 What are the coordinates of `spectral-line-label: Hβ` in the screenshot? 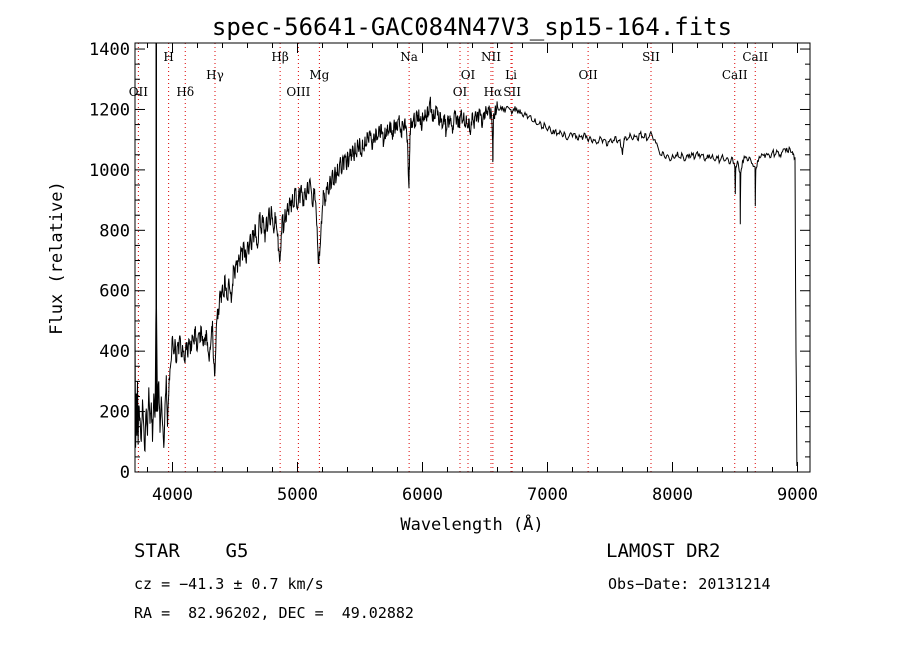 It's located at (279, 57).